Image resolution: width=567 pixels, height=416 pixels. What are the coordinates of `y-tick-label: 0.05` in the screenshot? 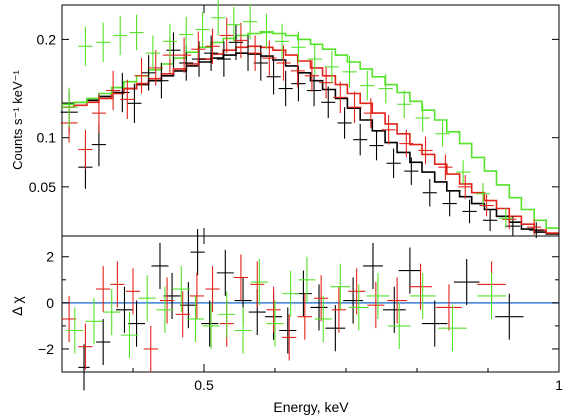 It's located at (42, 187).